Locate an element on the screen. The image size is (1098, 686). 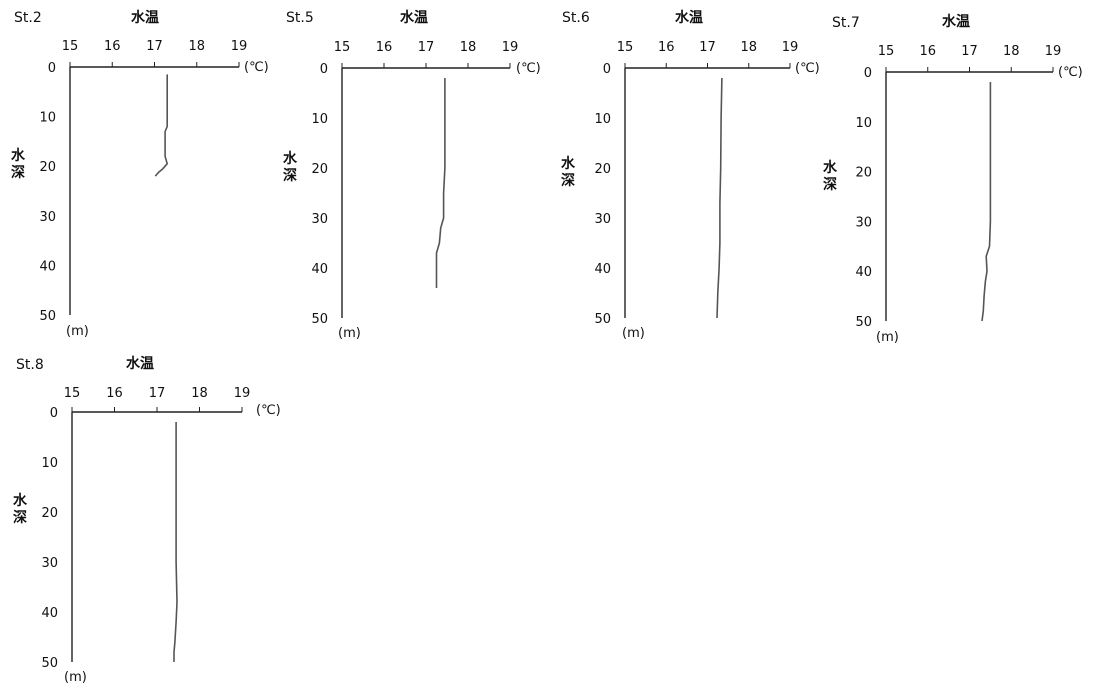
chart-panel-4: St.7 水温 15 16 17 18 19 (℃) 0 10 20 30 40 50 水深 (m) is located at coordinates (953, 179).